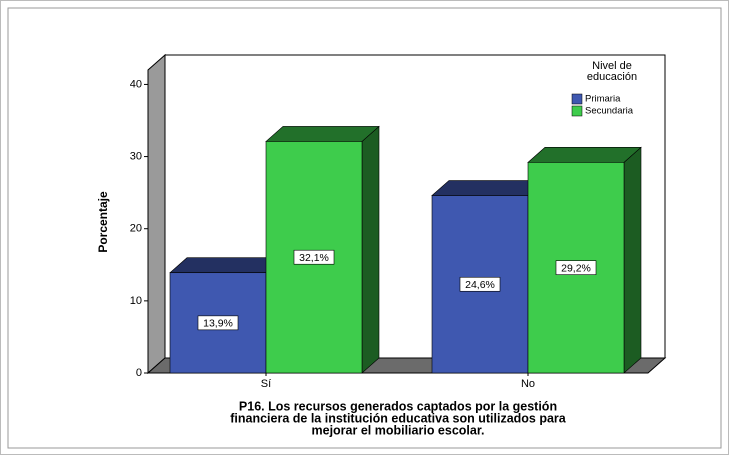 The height and width of the screenshot is (455, 729). What do you see at coordinates (612, 77) in the screenshot?
I see `legend-title: educación` at bounding box center [612, 77].